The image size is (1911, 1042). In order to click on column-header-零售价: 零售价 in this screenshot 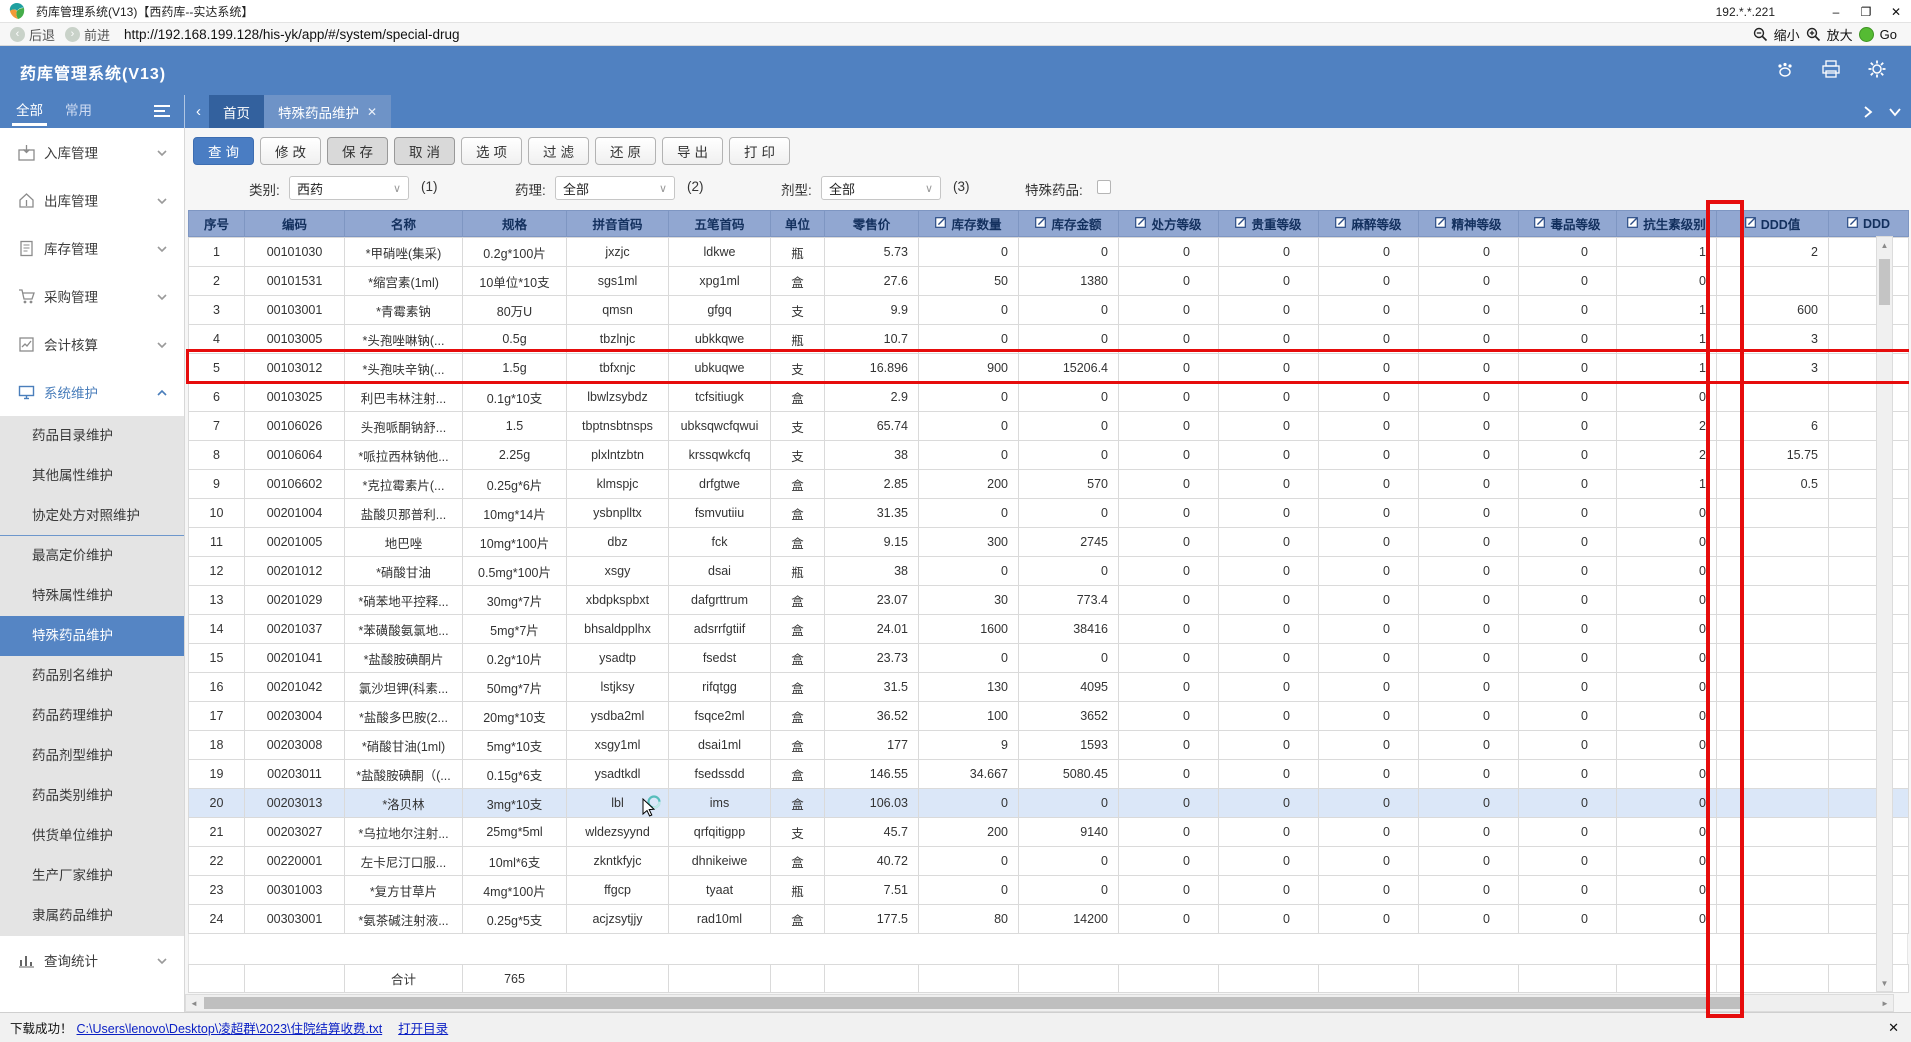, I will do `click(871, 223)`.